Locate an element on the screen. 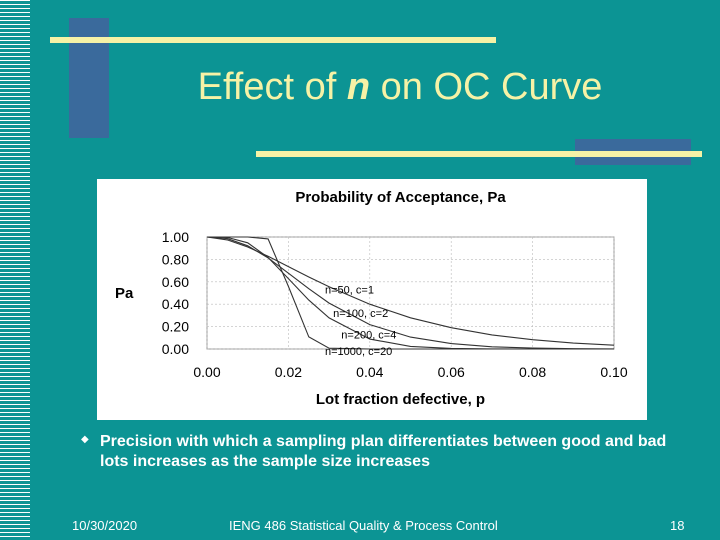 The image size is (720, 540). x-tick-label: 0.04 is located at coordinates (369, 372).